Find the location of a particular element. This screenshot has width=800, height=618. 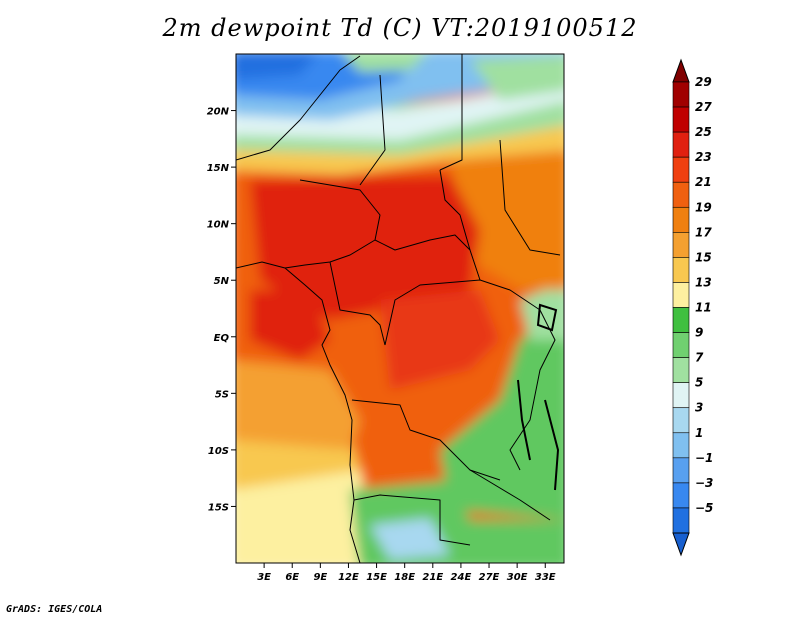

colorbar-label: 9 is located at coordinates (699, 333).